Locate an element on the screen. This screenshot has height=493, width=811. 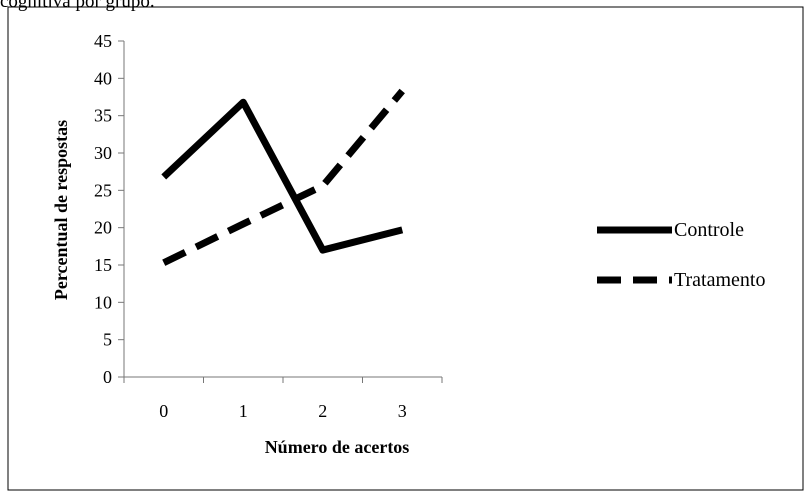
y-tick-label: 15 is located at coordinates (103, 265).